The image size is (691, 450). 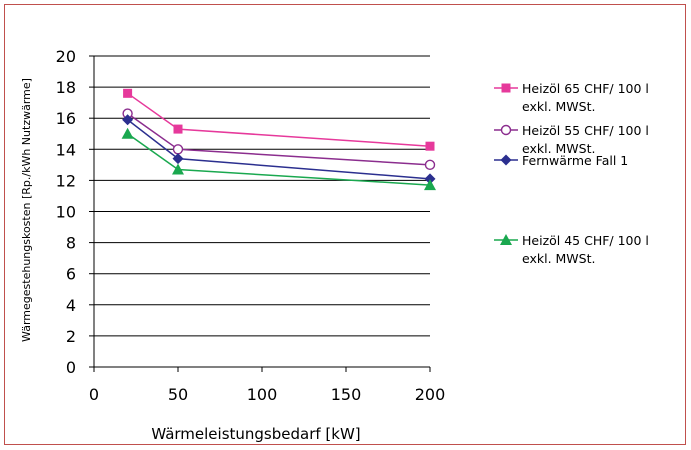 What do you see at coordinates (71, 336) in the screenshot?
I see `y-tick-label: 2` at bounding box center [71, 336].